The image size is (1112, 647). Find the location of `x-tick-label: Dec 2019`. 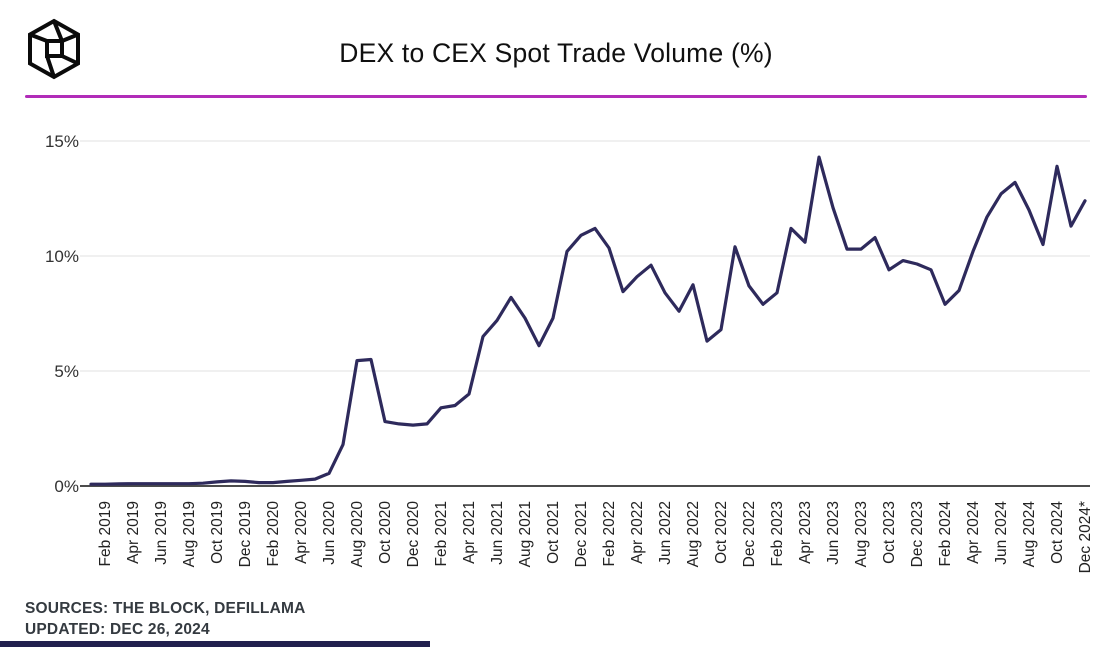

x-tick-label: Dec 2019 is located at coordinates (245, 534).